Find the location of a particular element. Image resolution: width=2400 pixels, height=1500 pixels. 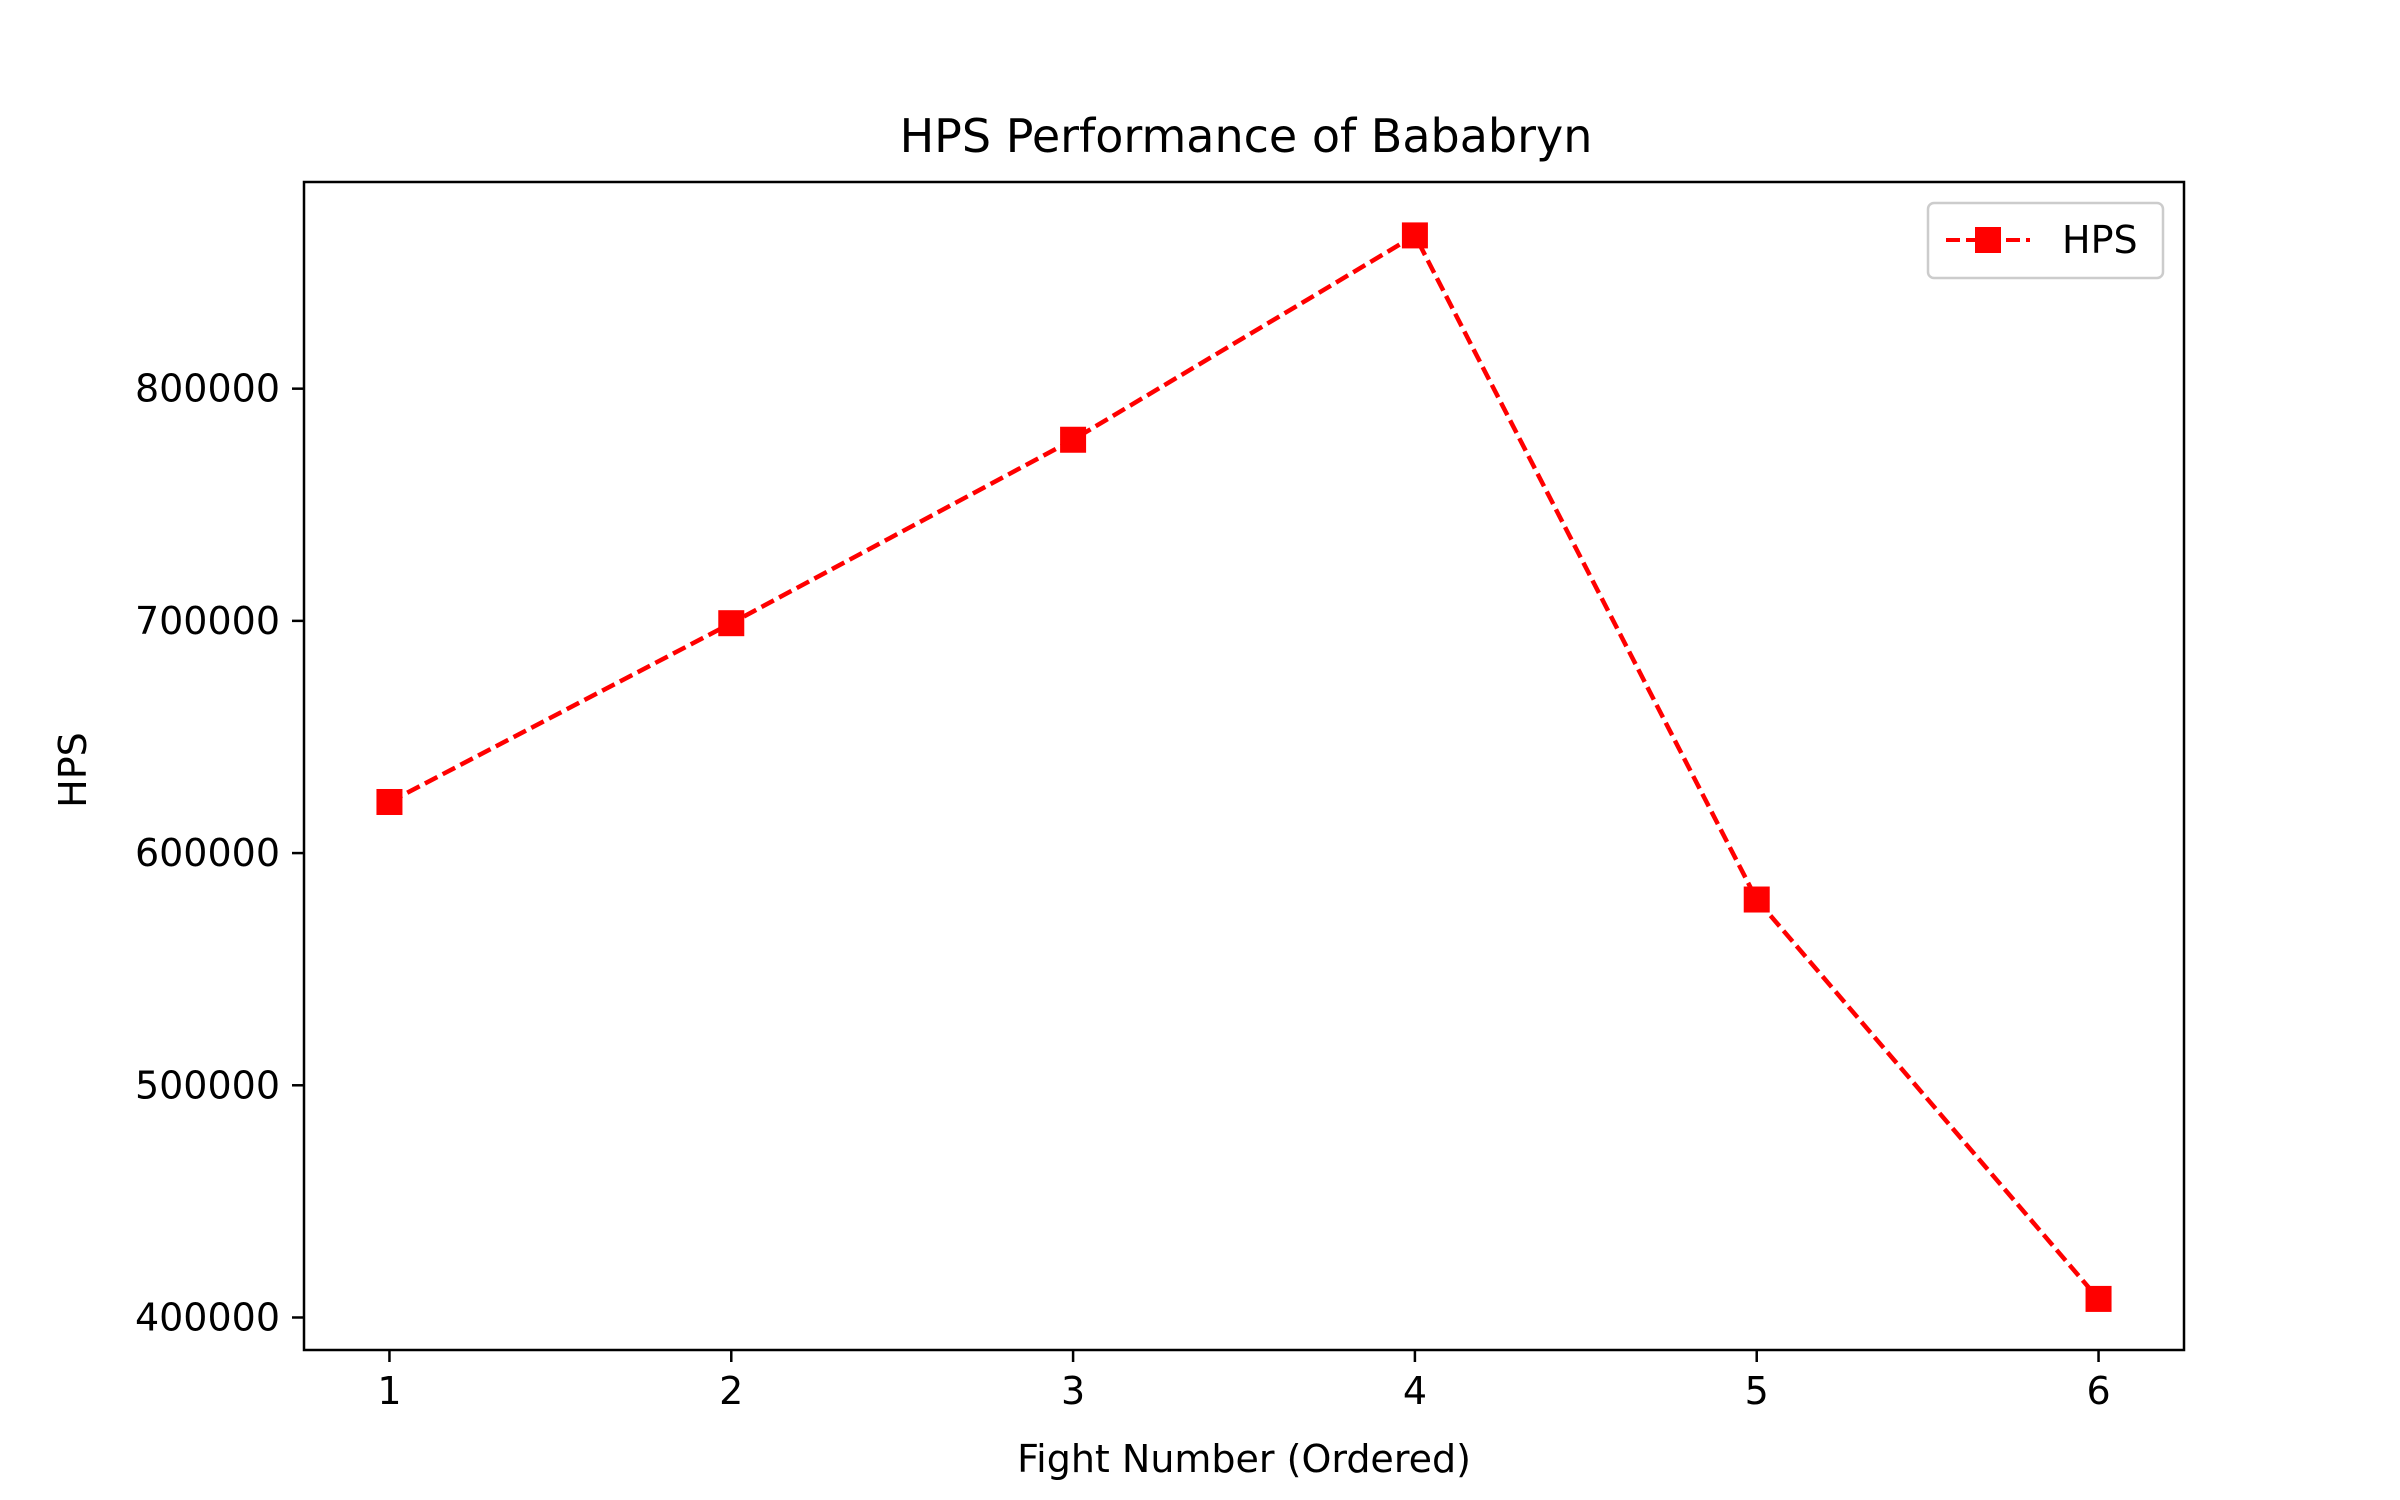

y-axis-label: HPS is located at coordinates (73, 770).